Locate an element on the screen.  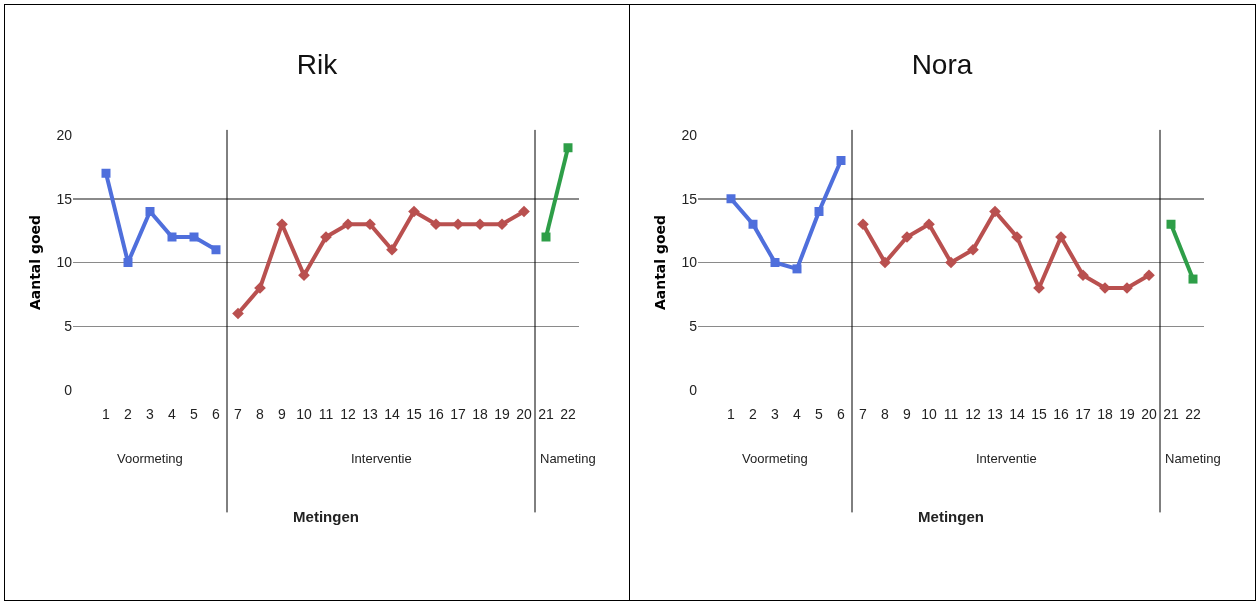
x-tick-label: 12 is located at coordinates (973, 414).